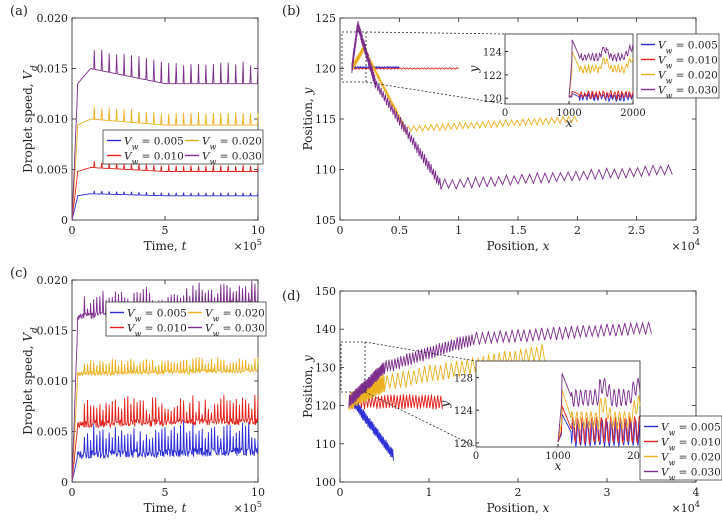 This screenshot has width=722, height=522. What do you see at coordinates (429, 492) in the screenshot?
I see `x-tick-label: 1` at bounding box center [429, 492].